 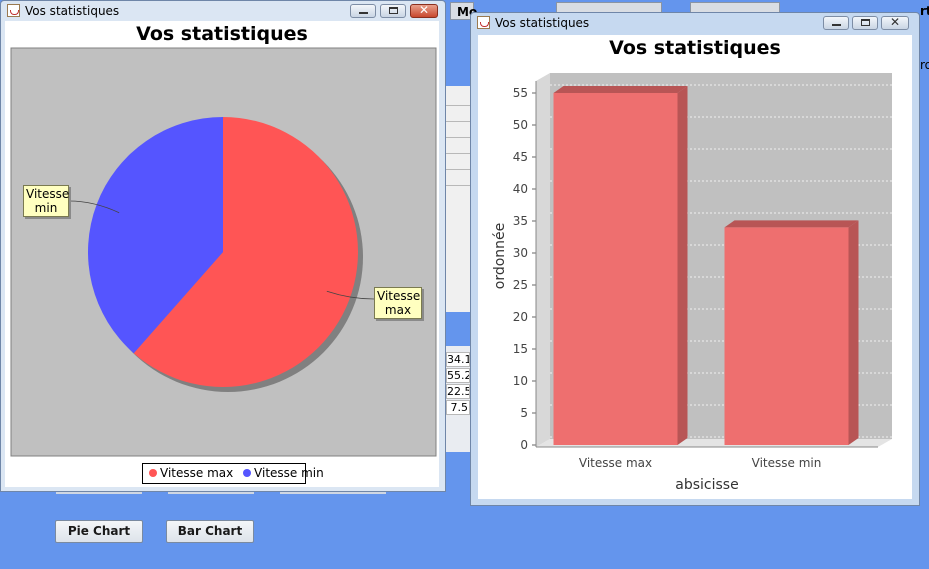 I want to click on legend-dot-max, so click(x=153, y=473).